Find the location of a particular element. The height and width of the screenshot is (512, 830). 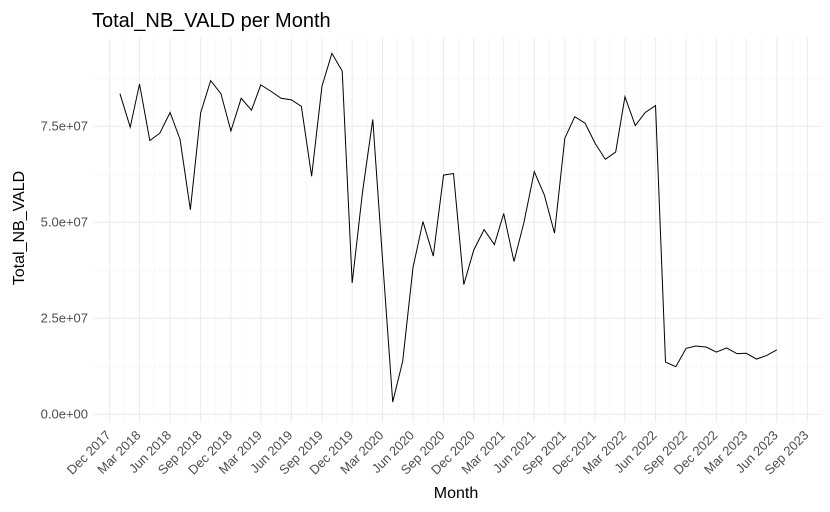

x-axis-title: Month is located at coordinates (456, 493).